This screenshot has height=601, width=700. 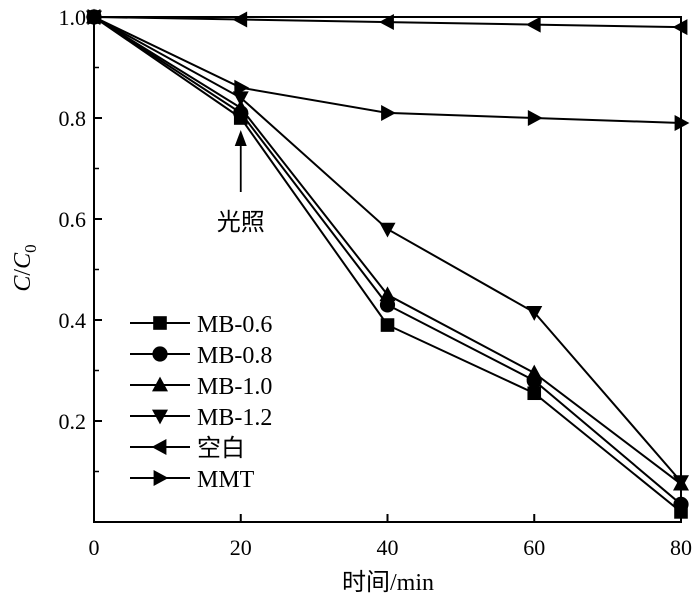 What do you see at coordinates (681, 547) in the screenshot?
I see `x-tick-label: 80` at bounding box center [681, 547].